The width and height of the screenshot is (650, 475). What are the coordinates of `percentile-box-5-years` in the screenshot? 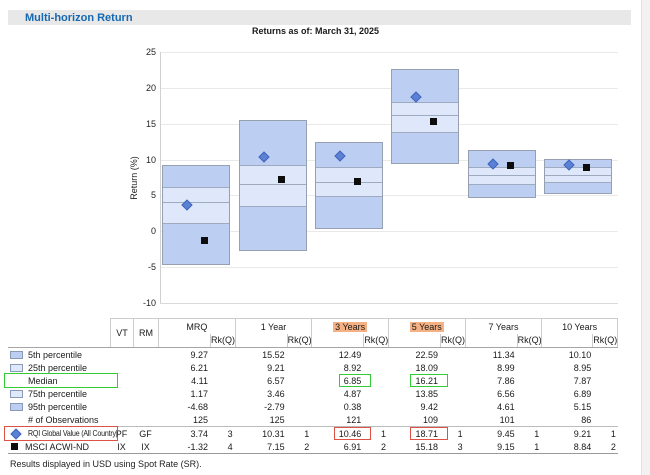 It's located at (425, 116).